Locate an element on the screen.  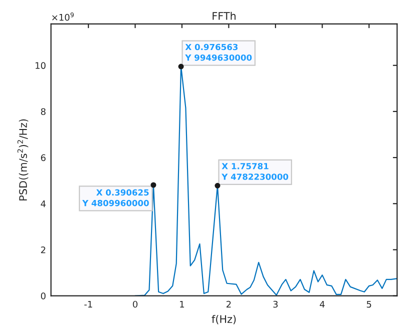
y-tick-label: 8 is located at coordinates (43, 112).